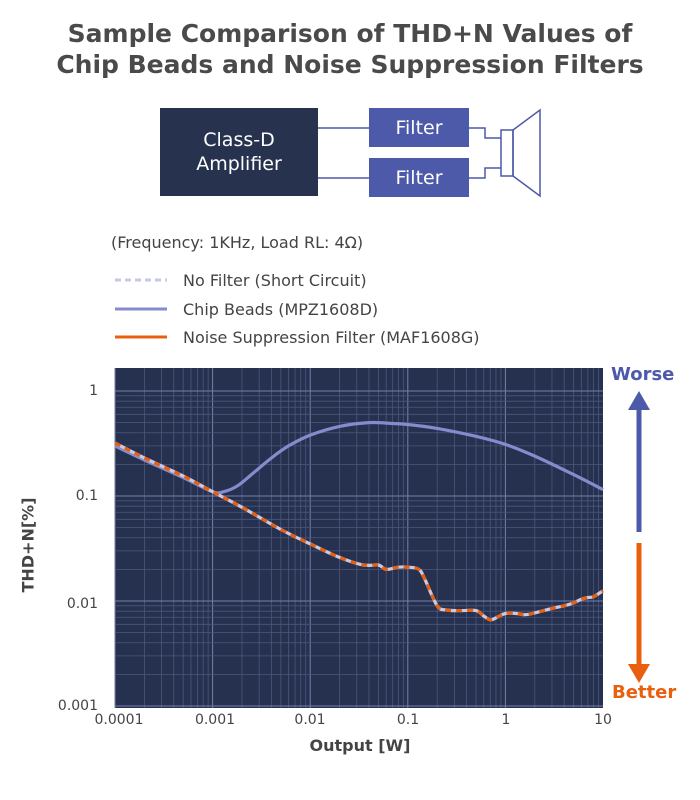 The image size is (700, 800). I want to click on x-tick-label: 0.01, so click(310, 720).